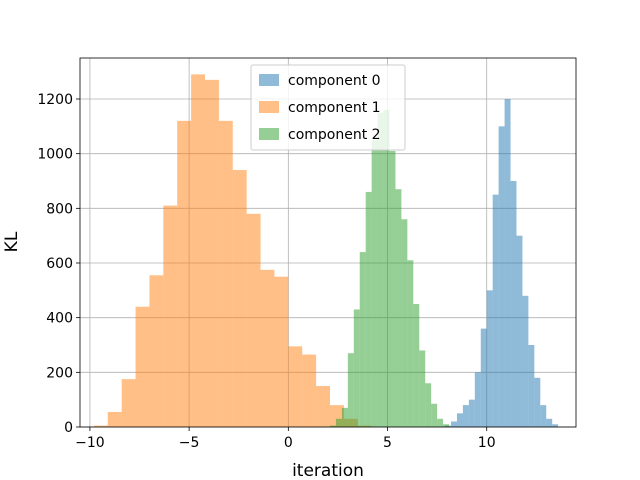 The height and width of the screenshot is (480, 640). What do you see at coordinates (288, 443) in the screenshot?
I see `x-tick-label: 0` at bounding box center [288, 443].